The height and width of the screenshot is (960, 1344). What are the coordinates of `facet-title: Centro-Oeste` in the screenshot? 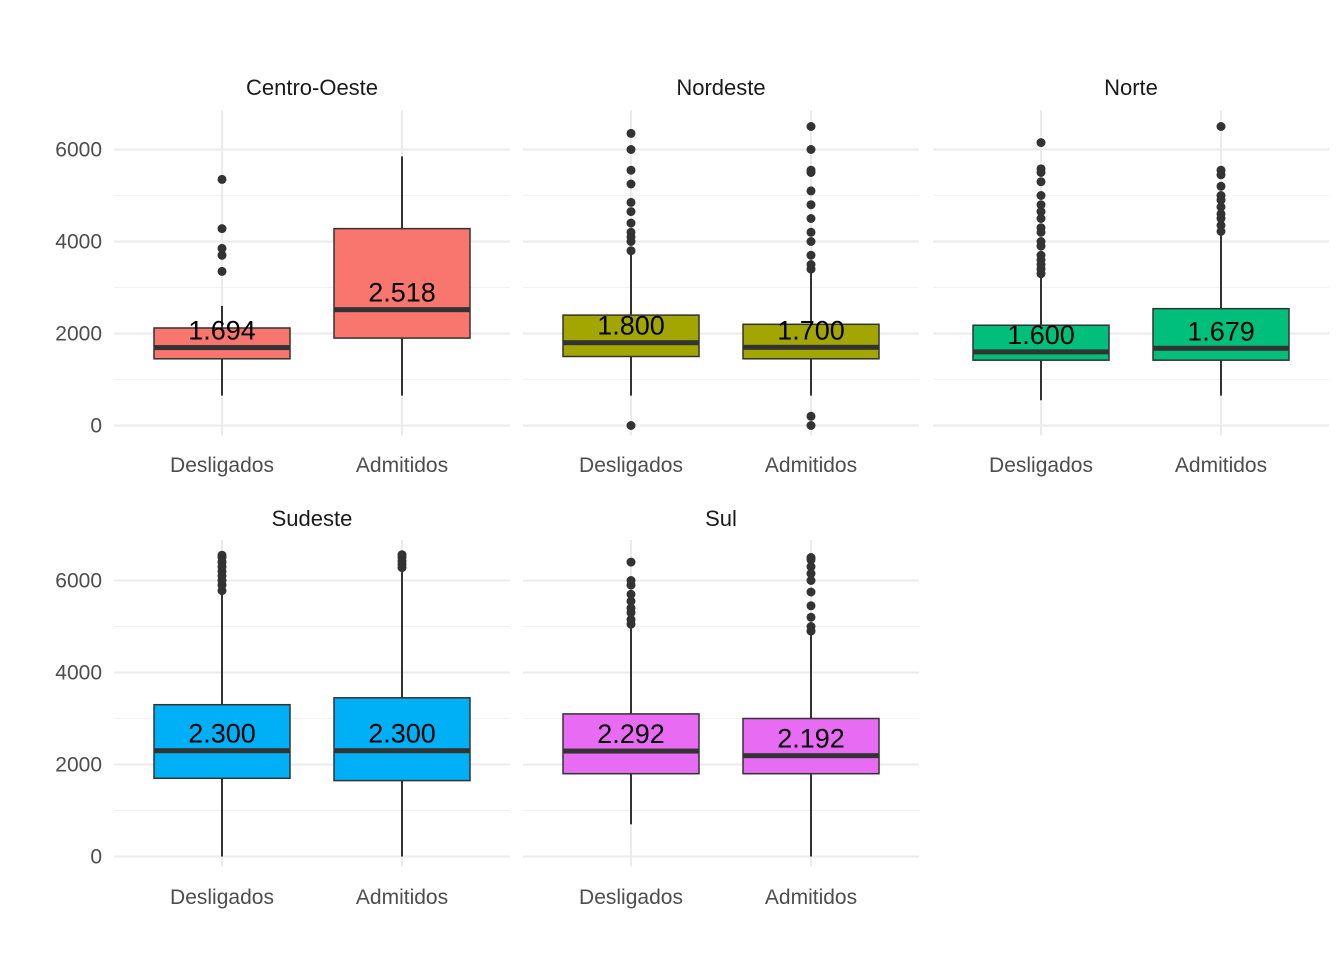 It's located at (312, 87).